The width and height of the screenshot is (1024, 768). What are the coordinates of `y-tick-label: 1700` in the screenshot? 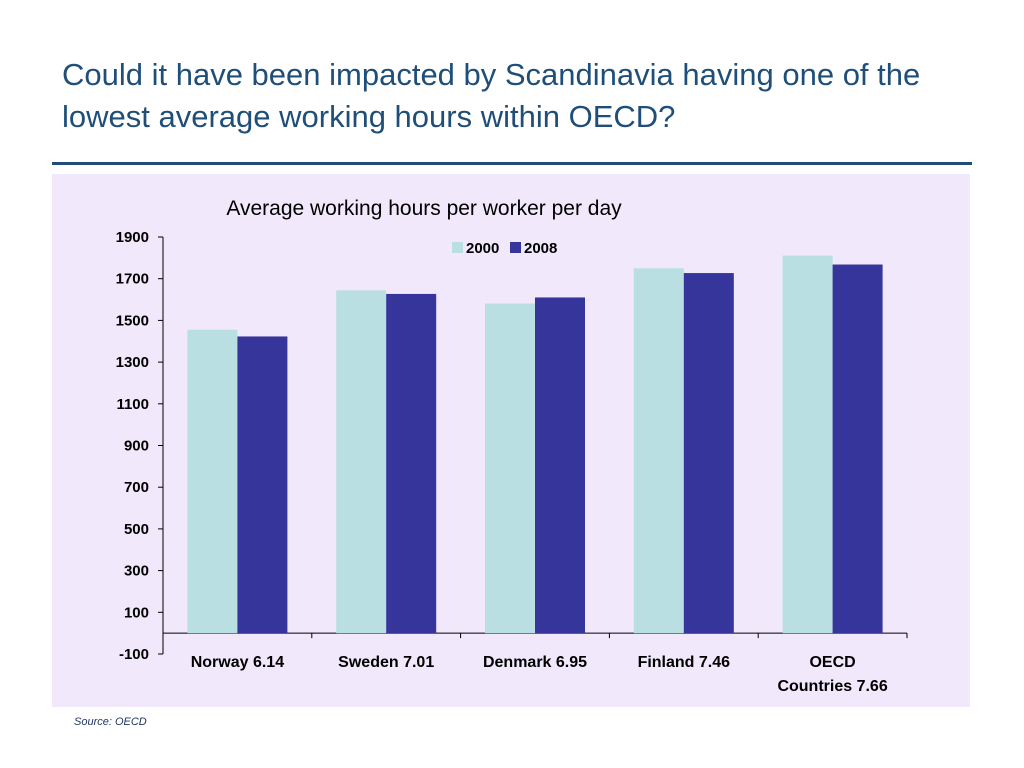 It's located at (132, 279).